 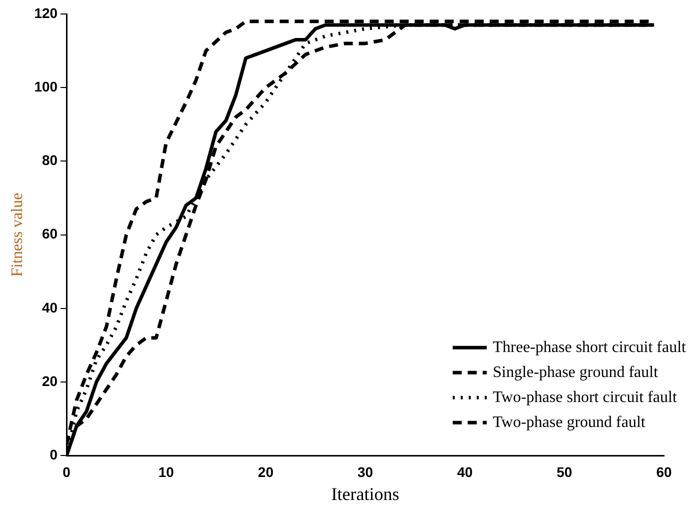 What do you see at coordinates (46, 12) in the screenshot?
I see `y-tick-label: 120` at bounding box center [46, 12].